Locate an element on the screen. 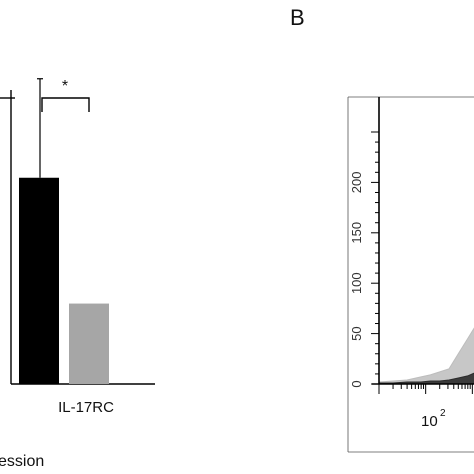 The height and width of the screenshot is (474, 474). x-tick-label-base: 10 is located at coordinates (429, 421).